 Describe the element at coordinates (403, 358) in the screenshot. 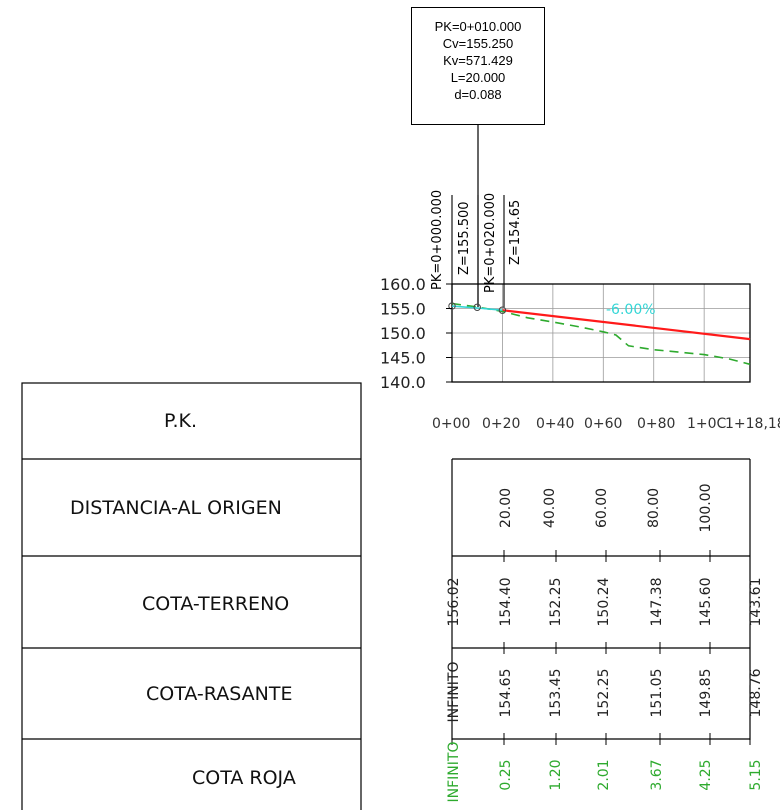

I see `y-tick-label: 145.0` at that location.